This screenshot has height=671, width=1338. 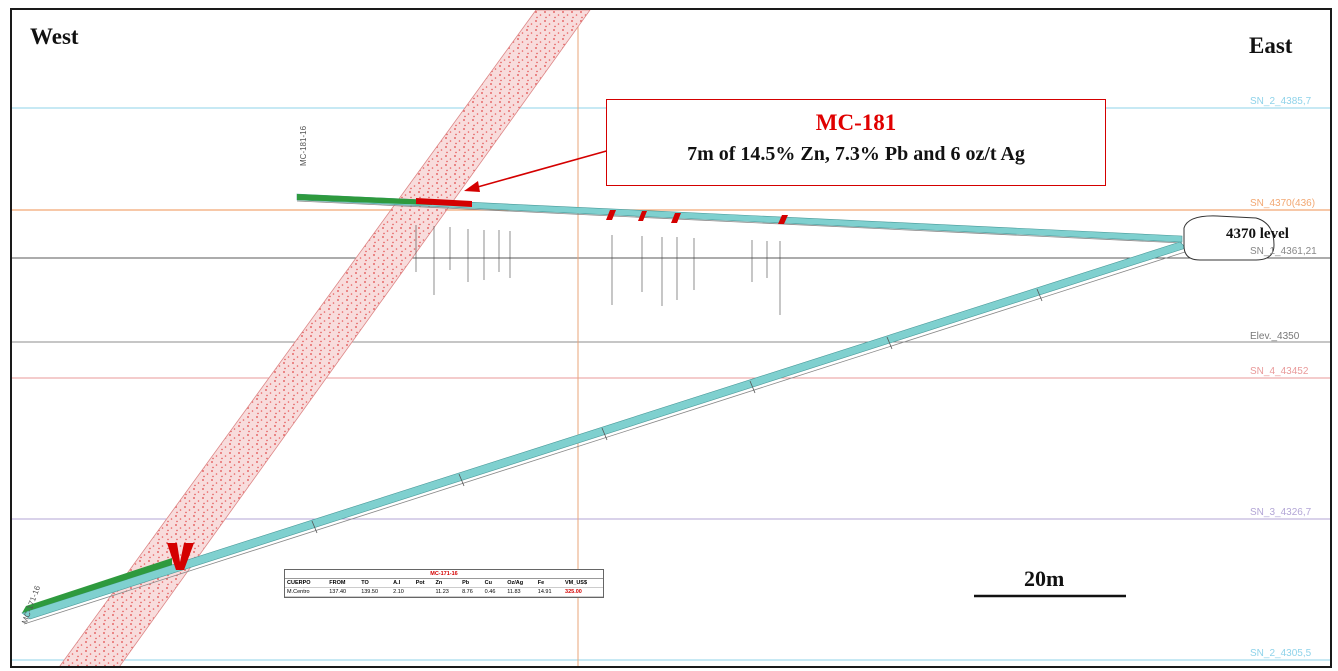 What do you see at coordinates (343, 583) in the screenshot?
I see `assay-header-cell: FROM` at bounding box center [343, 583].